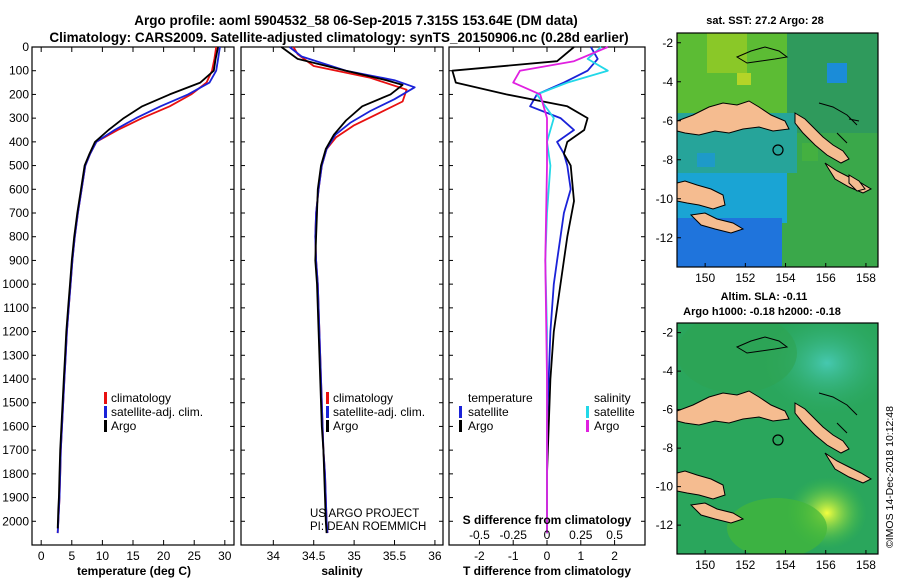 This screenshot has height=580, width=900. I want to click on imos-footer: ©IMOS 14-Dec-2018 10:12:48, so click(890, 477).